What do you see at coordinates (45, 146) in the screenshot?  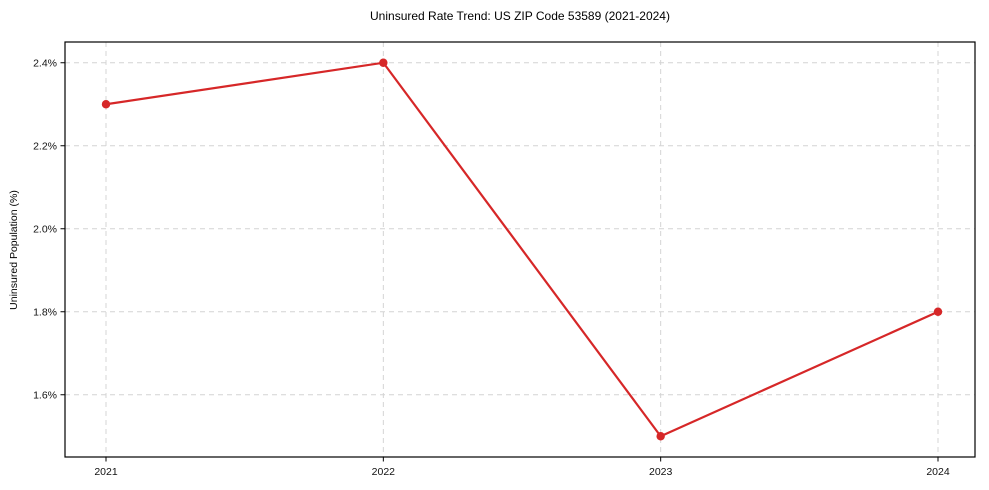 I see `y-tick-label: 2.2%` at bounding box center [45, 146].